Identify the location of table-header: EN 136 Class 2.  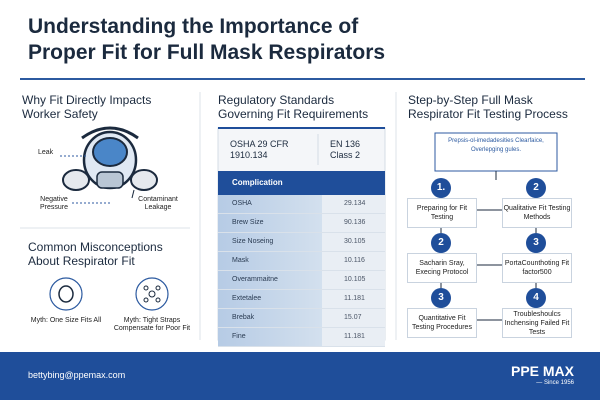
(345, 149).